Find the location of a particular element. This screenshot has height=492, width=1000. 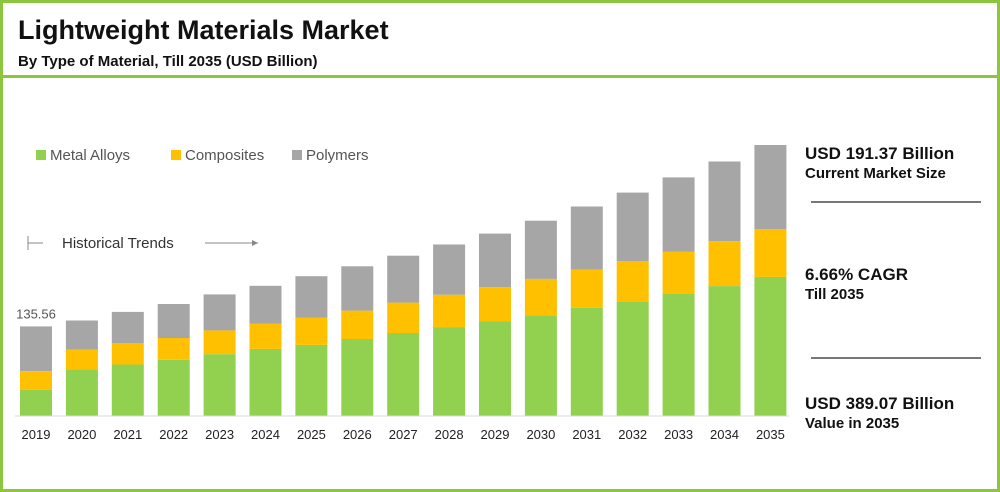

x-tick-label-2024: 2024 is located at coordinates (265, 434).